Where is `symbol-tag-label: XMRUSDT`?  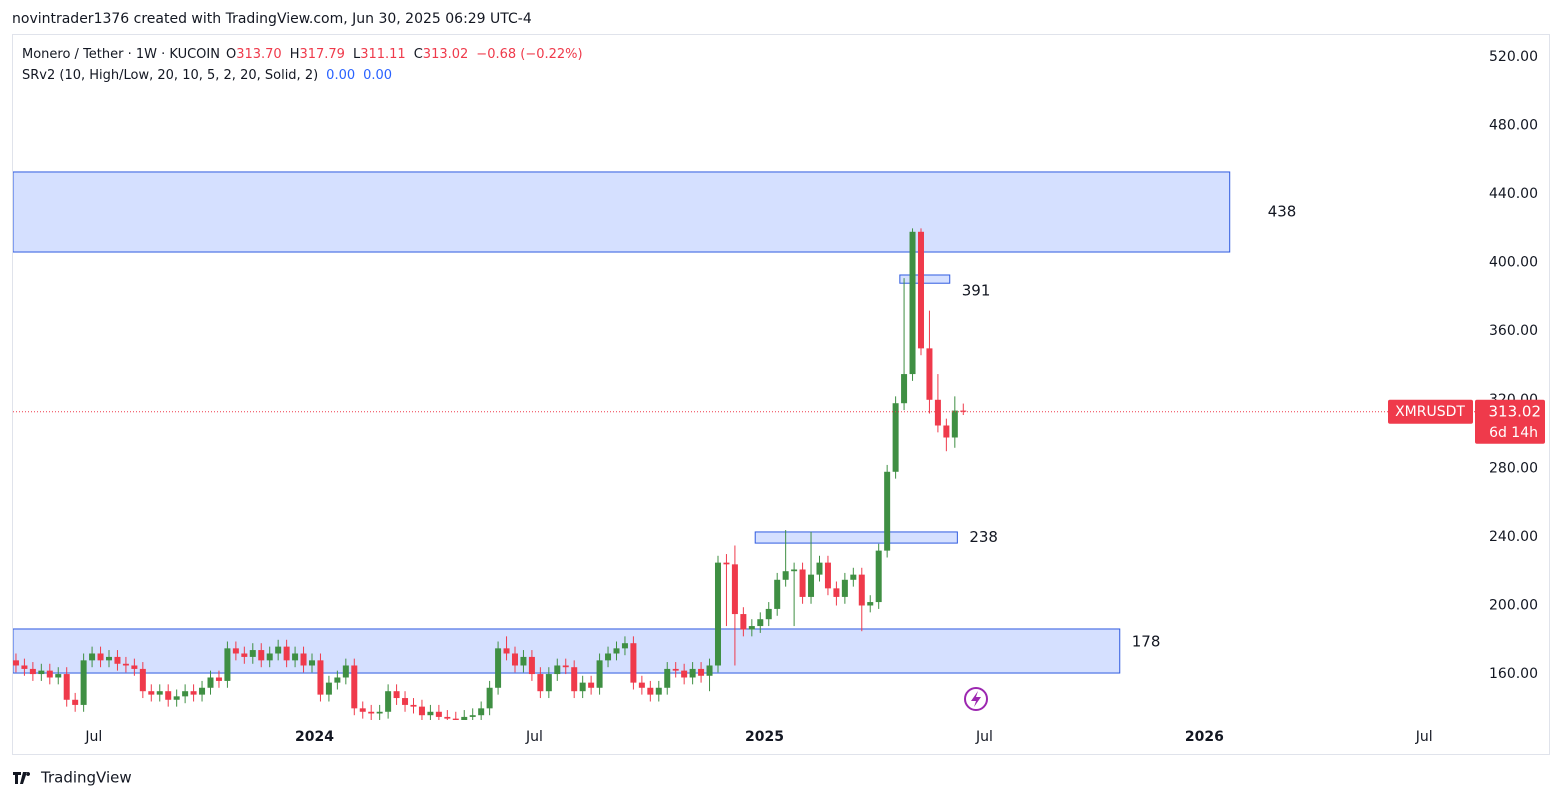 symbol-tag-label: XMRUSDT is located at coordinates (1430, 412).